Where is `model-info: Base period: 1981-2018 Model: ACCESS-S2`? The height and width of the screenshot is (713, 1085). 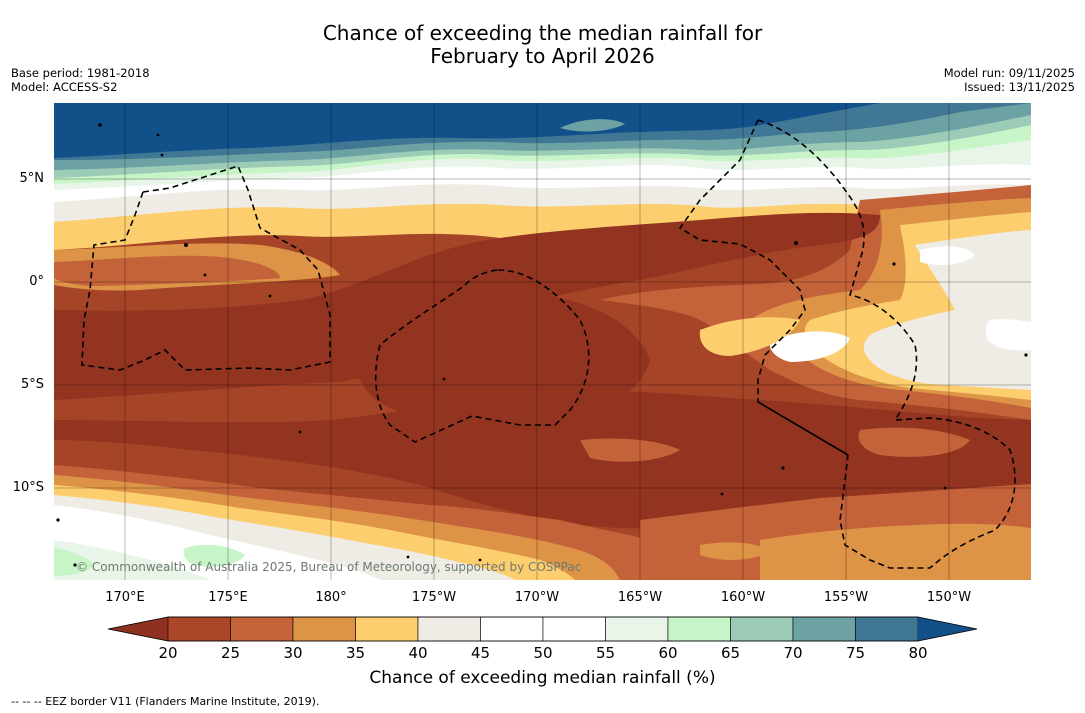 model-info: Base period: 1981-2018 Model: ACCESS-S2 is located at coordinates (80, 80).